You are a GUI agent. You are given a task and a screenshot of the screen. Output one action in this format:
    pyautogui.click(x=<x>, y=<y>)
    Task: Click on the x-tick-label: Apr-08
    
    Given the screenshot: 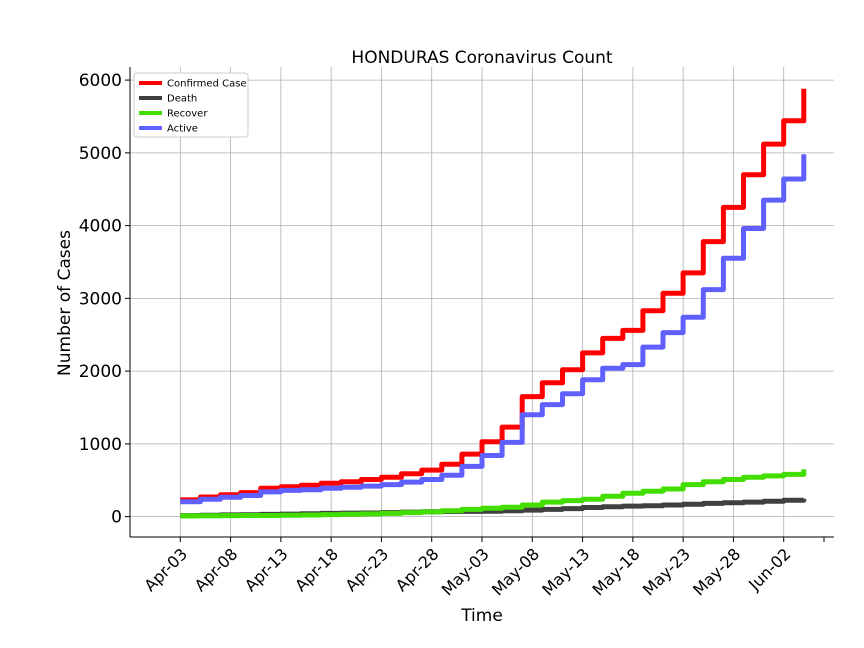 What is the action you would take?
    pyautogui.click(x=216, y=569)
    